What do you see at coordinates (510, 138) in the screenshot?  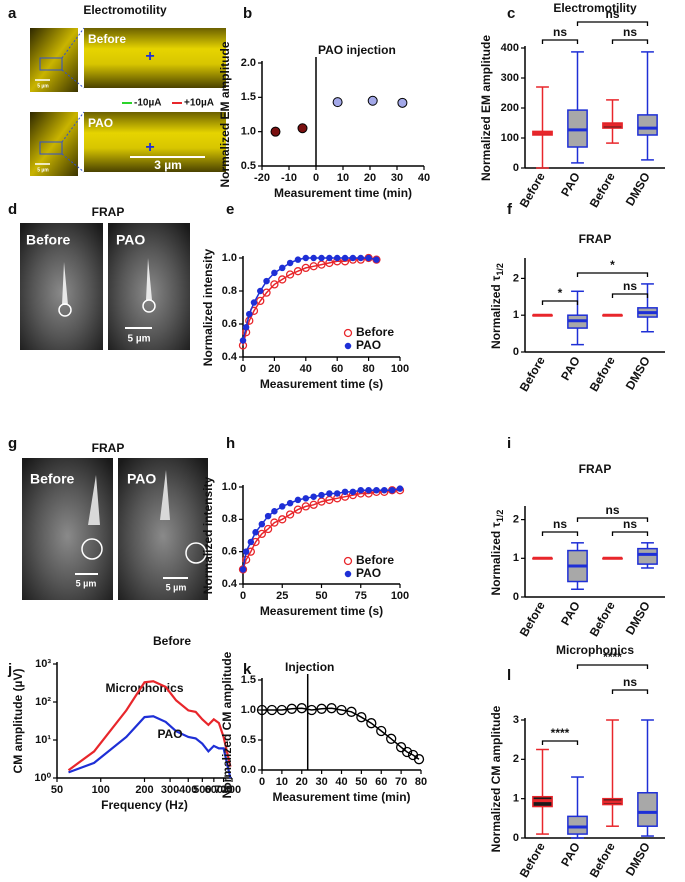 I see `y-tick-label: 100` at bounding box center [510, 138].